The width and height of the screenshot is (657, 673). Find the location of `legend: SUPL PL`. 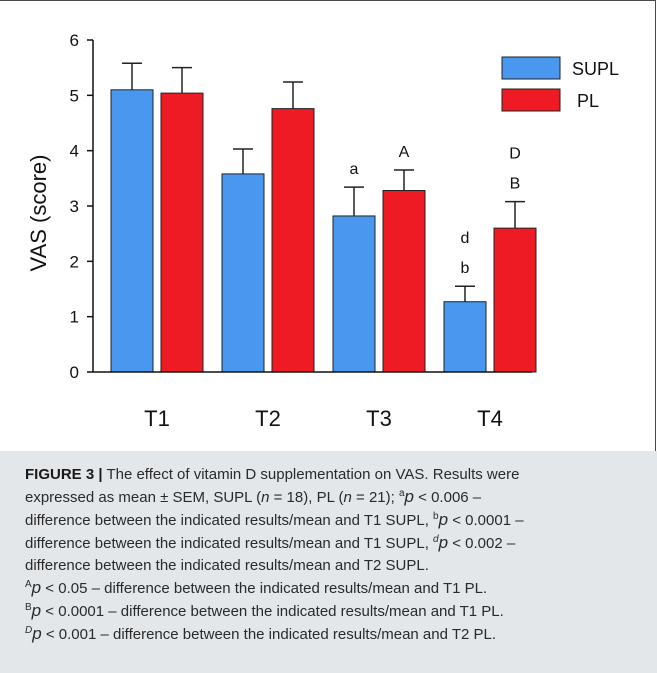

legend: SUPL PL is located at coordinates (560, 84).